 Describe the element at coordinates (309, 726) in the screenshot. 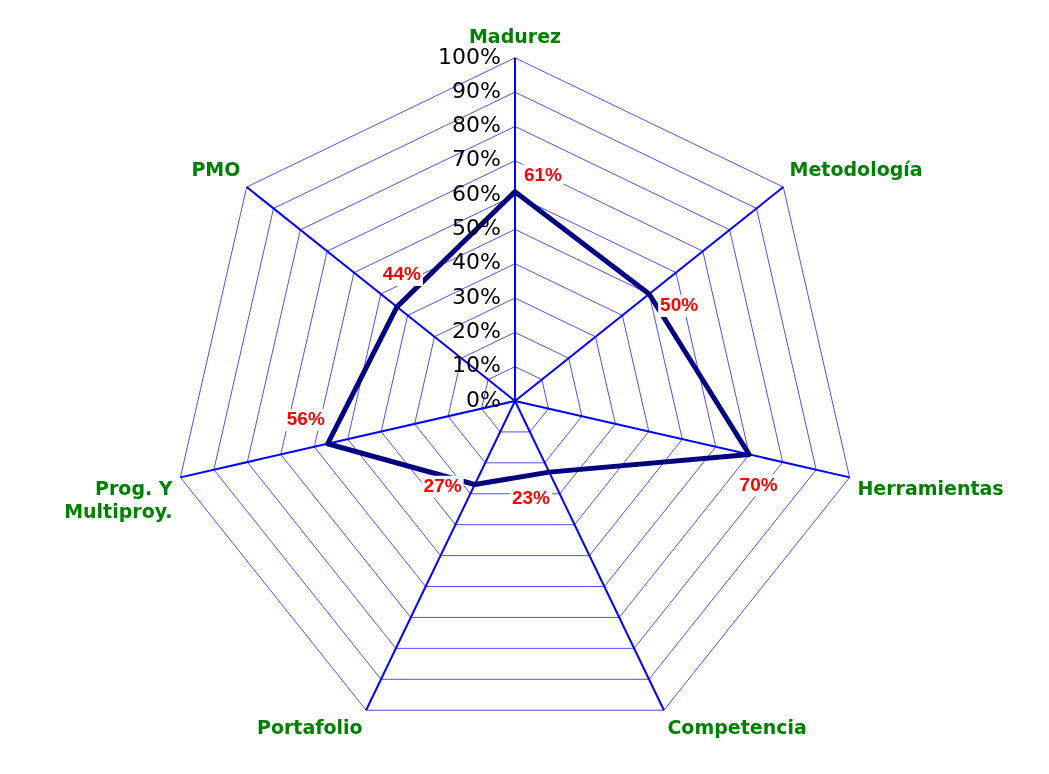

I see `spoke-label: Portafolio` at that location.